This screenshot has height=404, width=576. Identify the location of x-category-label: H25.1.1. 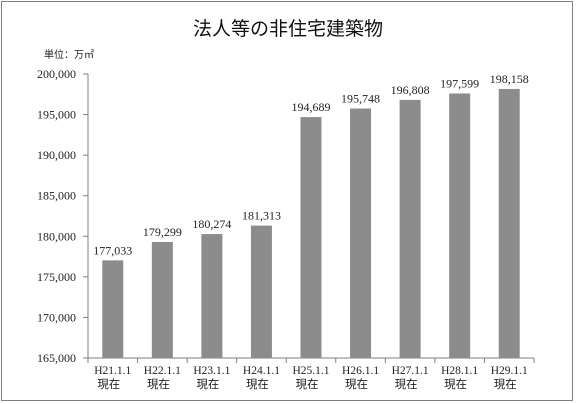
(310, 371).